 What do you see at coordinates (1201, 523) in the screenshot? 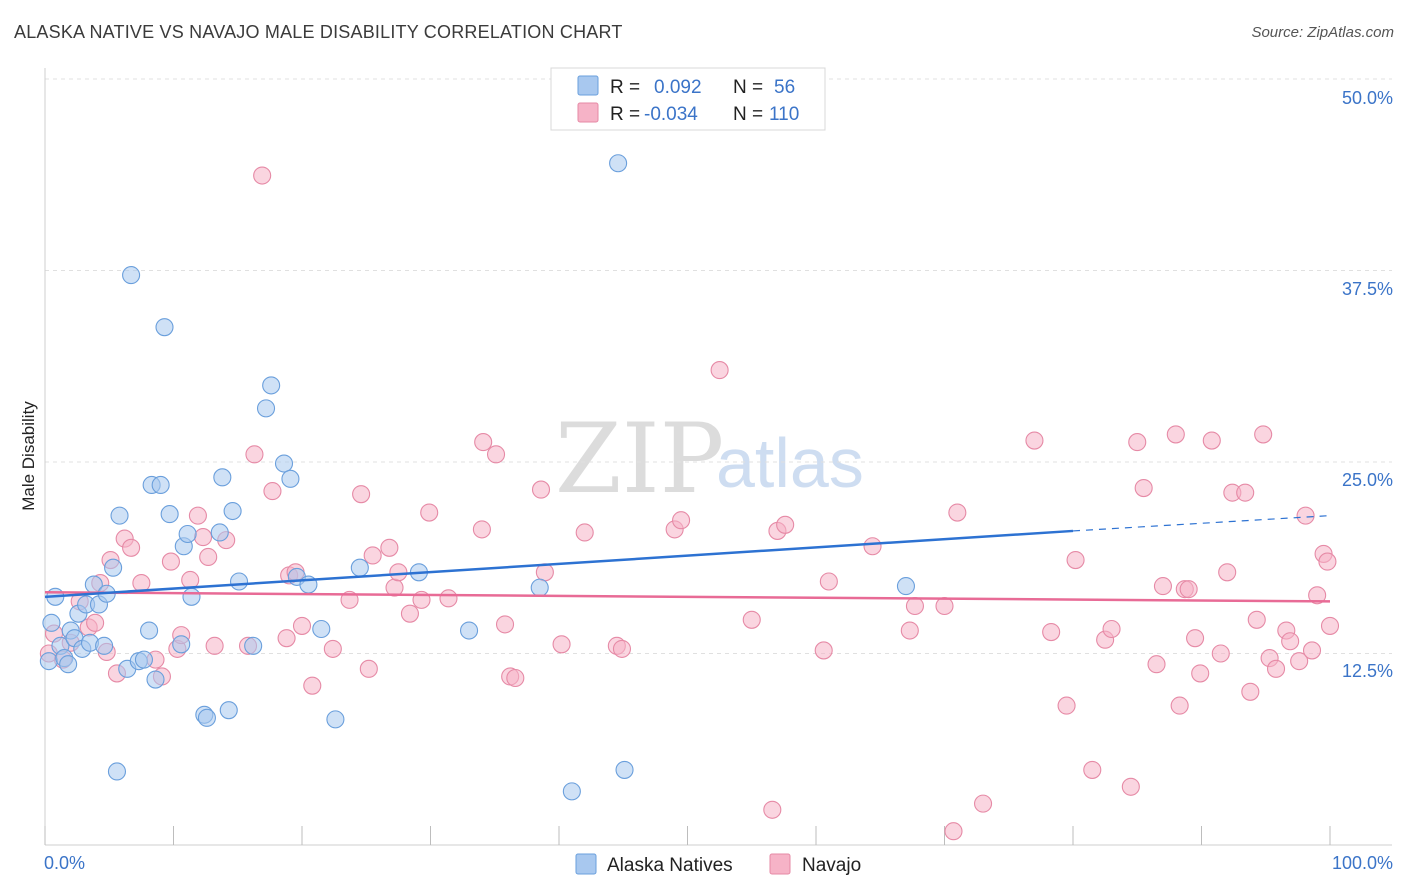
I see `alaska-natives-trend-extension` at bounding box center [1201, 523].